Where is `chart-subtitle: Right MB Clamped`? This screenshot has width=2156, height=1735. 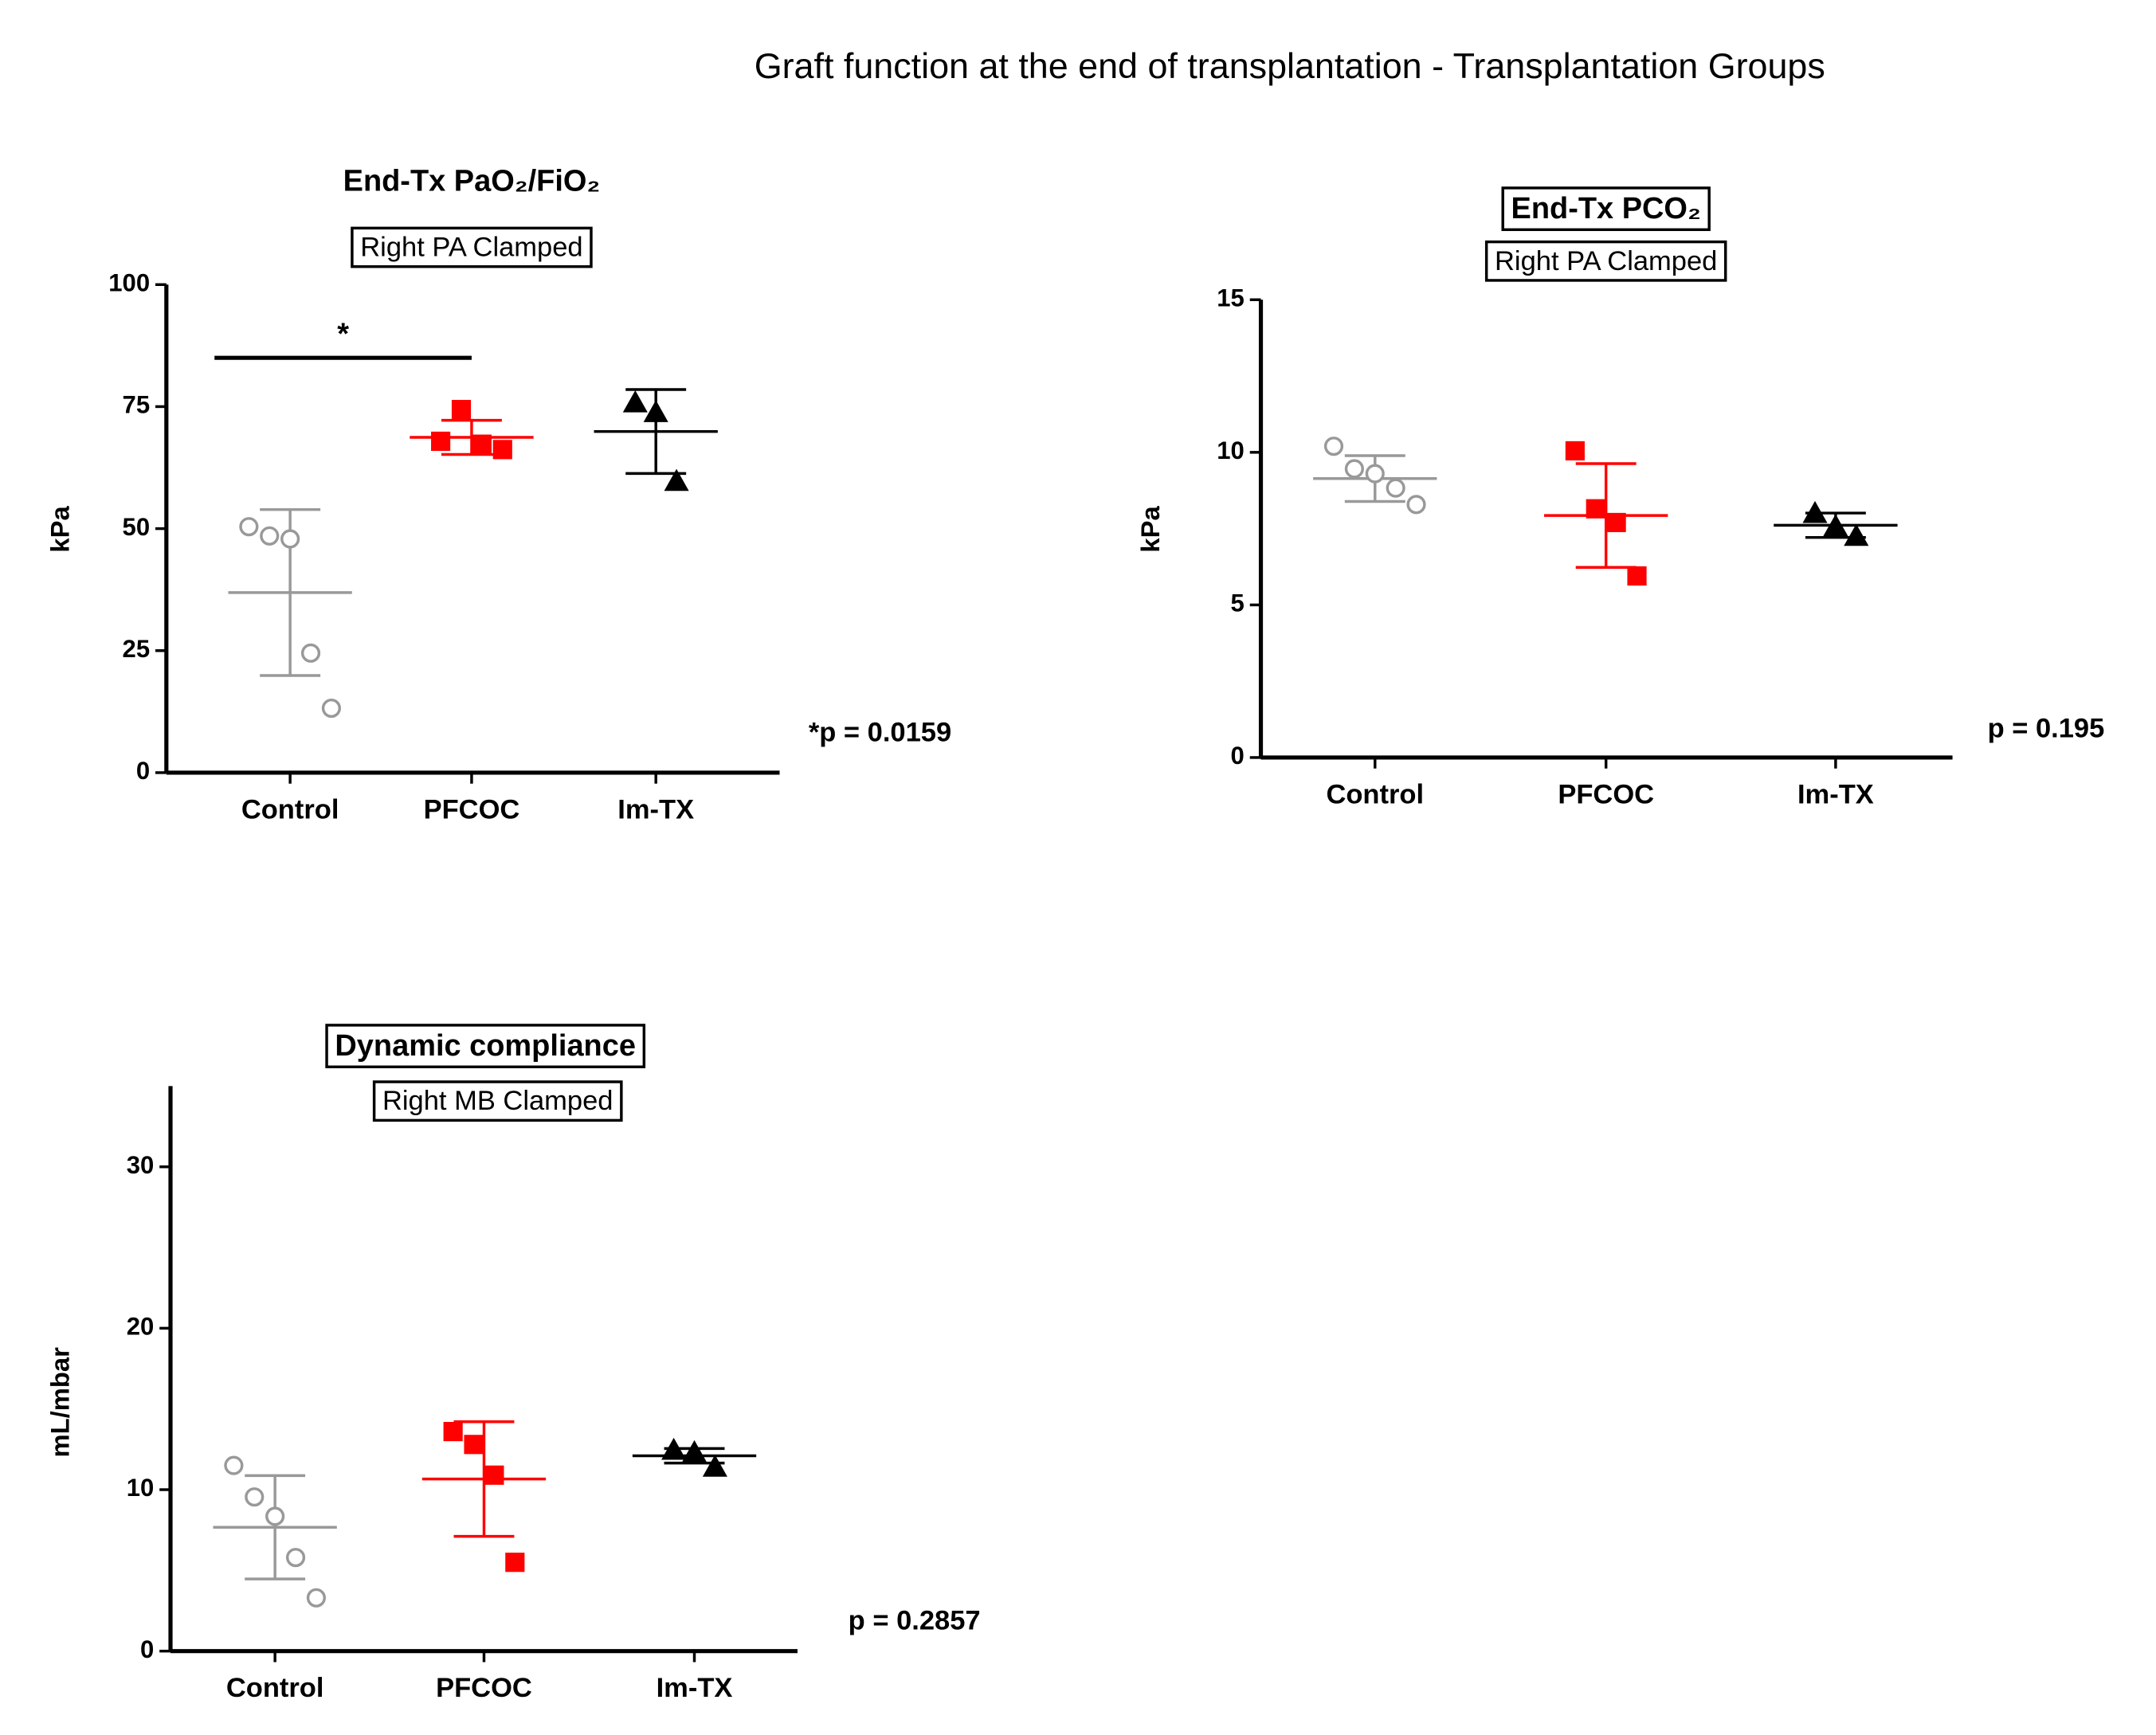
chart-subtitle: Right MB Clamped is located at coordinates (497, 1101).